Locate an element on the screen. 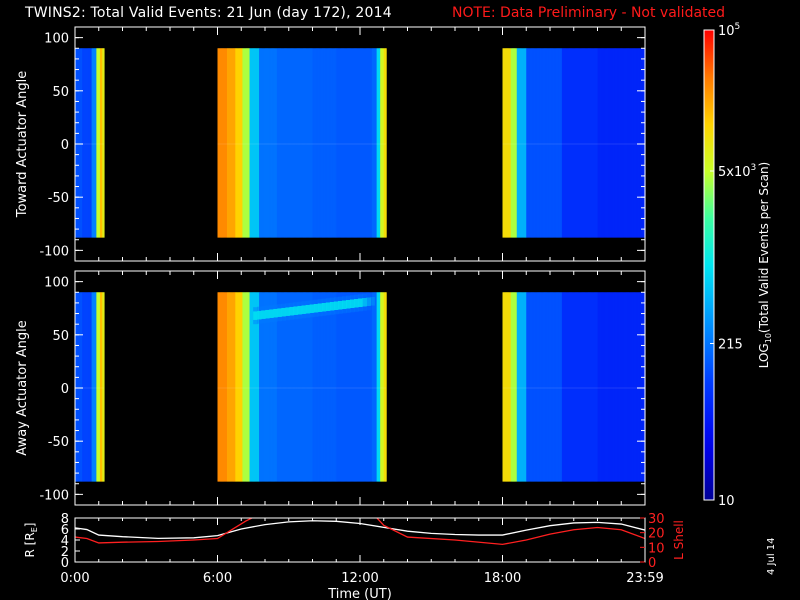 The image size is (800, 600). time-tick-label: 12:00 is located at coordinates (359, 578).